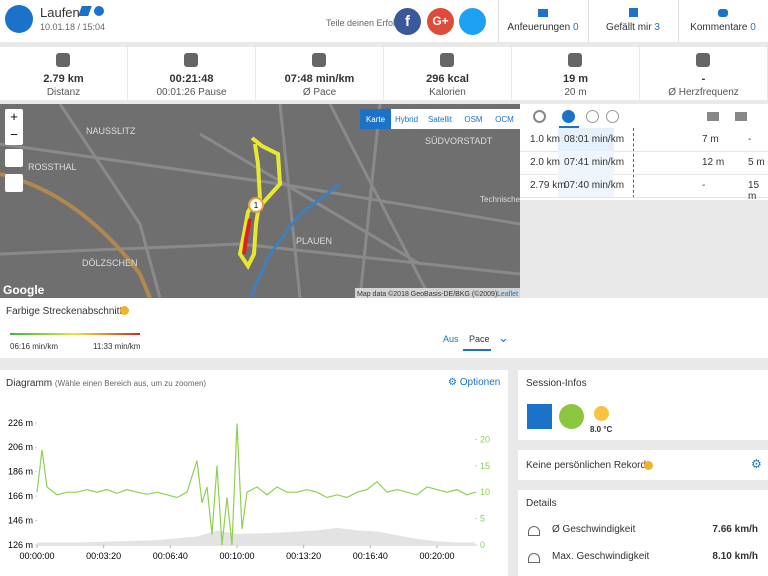  I want to click on date: 10.01.18 / 15:04, so click(73, 27).